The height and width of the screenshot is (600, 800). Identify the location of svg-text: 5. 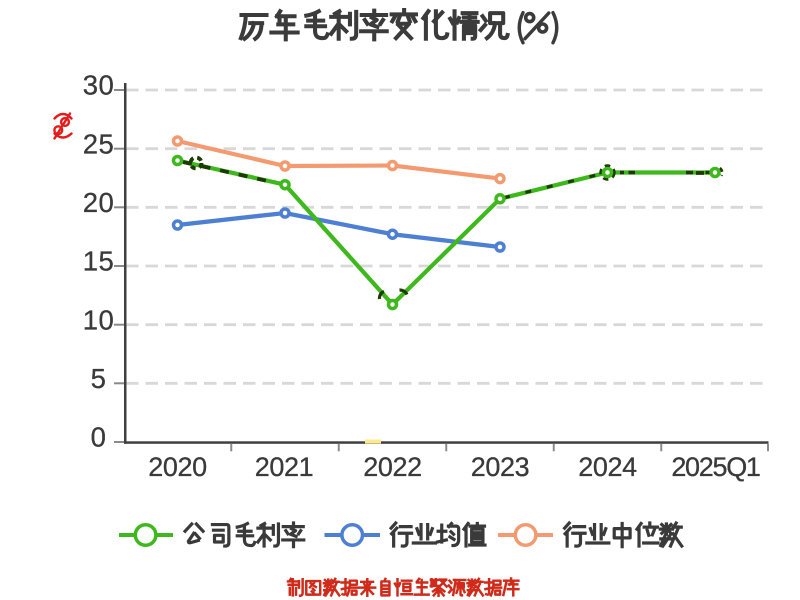
(99, 378).